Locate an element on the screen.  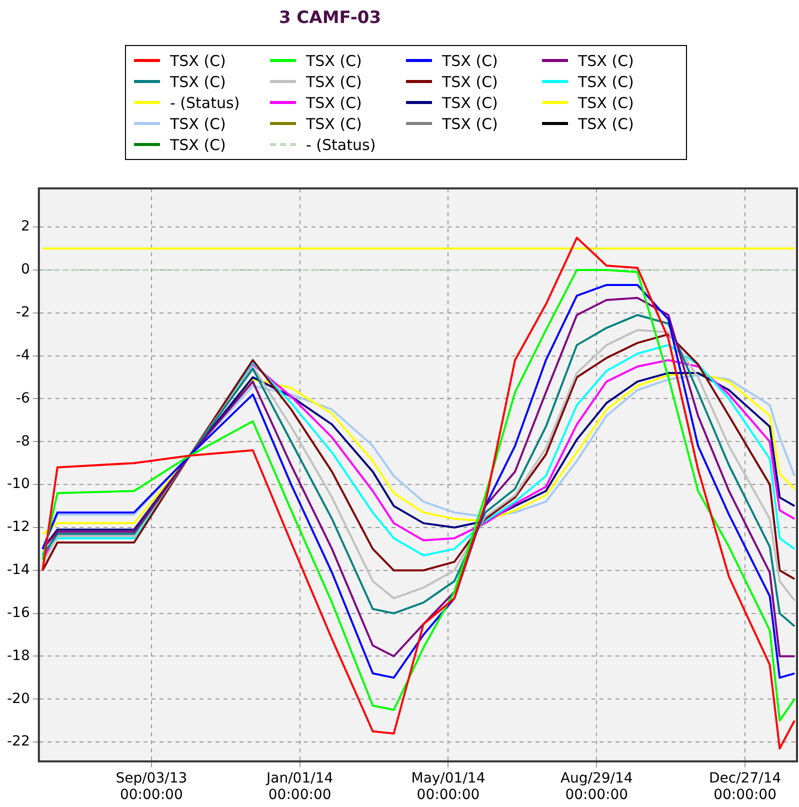
chart-title: 3 CAMF-03 is located at coordinates (330, 18).